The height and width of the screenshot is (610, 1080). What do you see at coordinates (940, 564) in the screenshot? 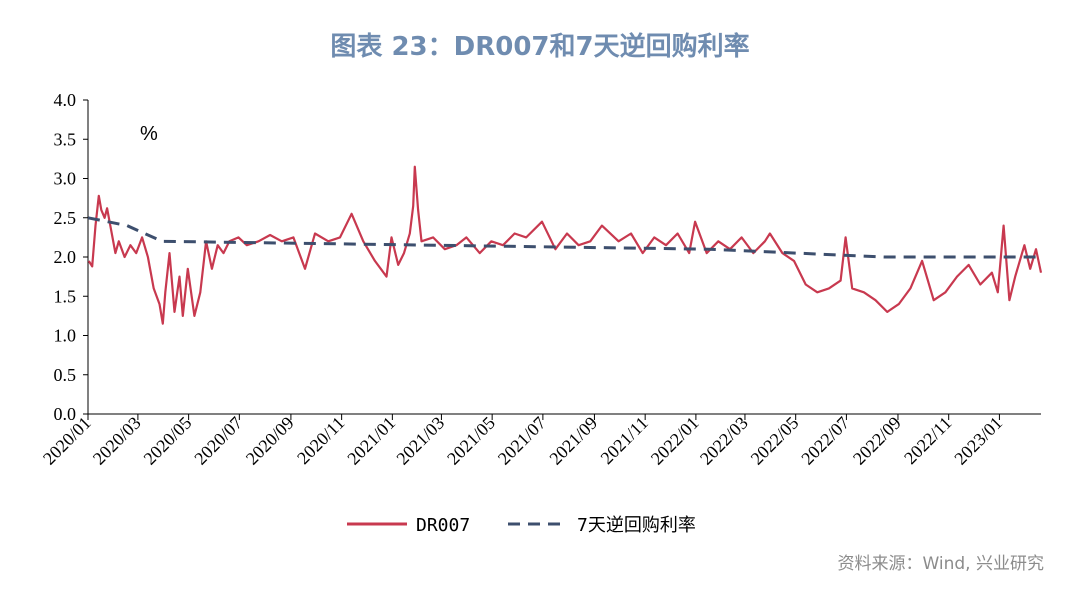
I see `source-note: 资料来源：Wind, 兴业研究` at bounding box center [940, 564].